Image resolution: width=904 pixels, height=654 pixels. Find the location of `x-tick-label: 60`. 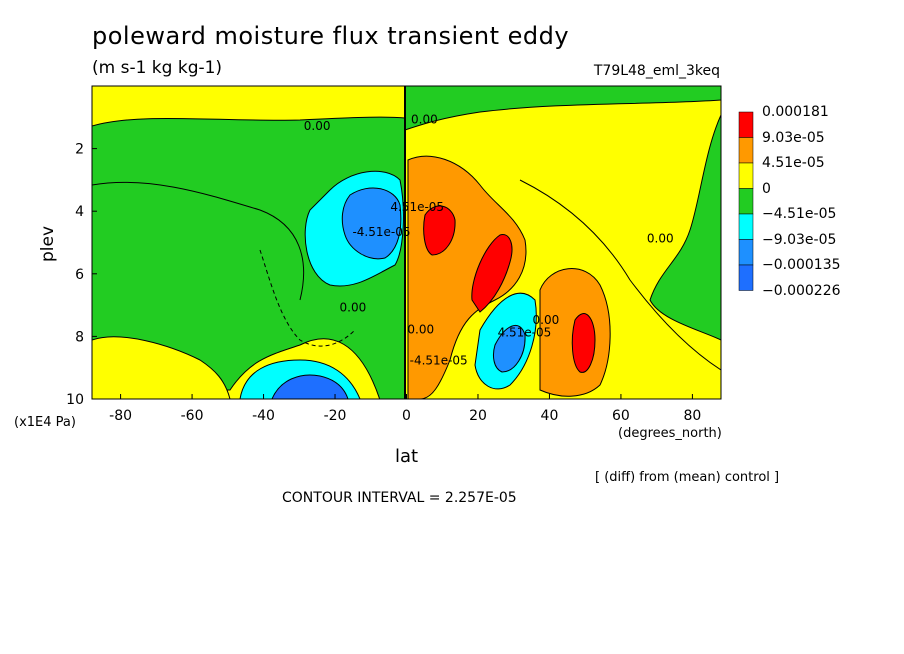

x-tick-label: 60 is located at coordinates (621, 416).